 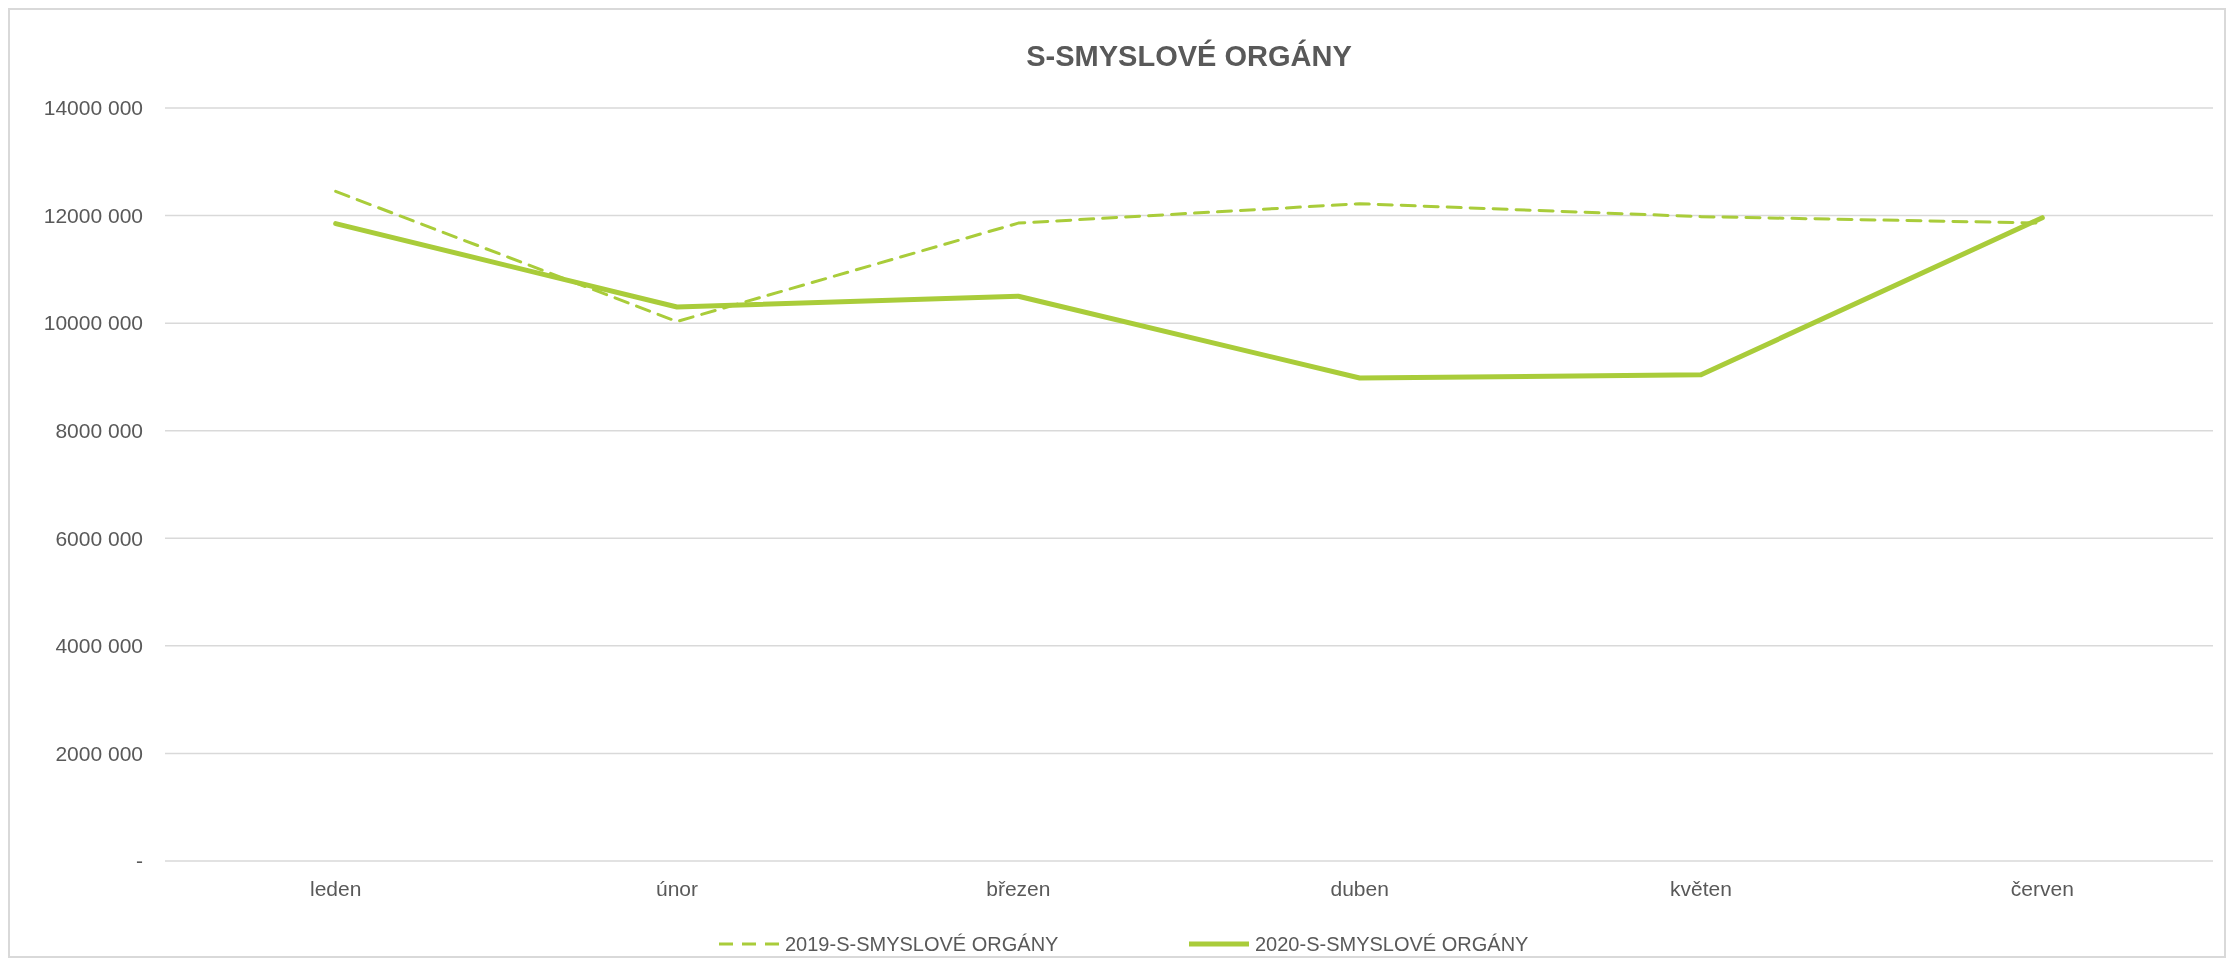 What do you see at coordinates (93, 215) in the screenshot?
I see `y-tick-label: 12000 000` at bounding box center [93, 215].